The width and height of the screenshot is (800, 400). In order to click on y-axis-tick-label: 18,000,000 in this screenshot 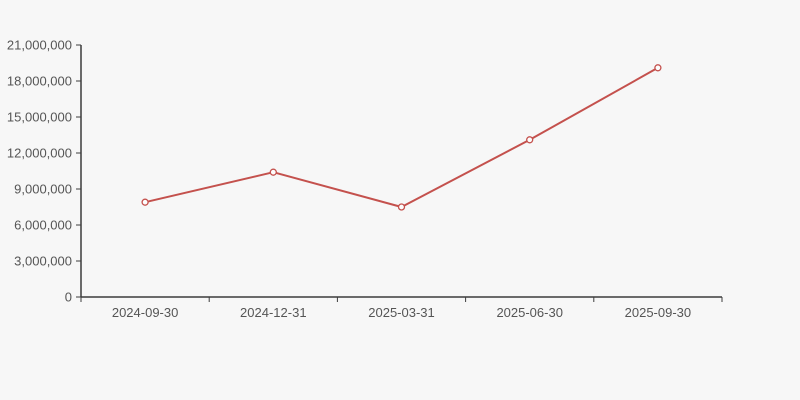, I will do `click(39, 81)`.